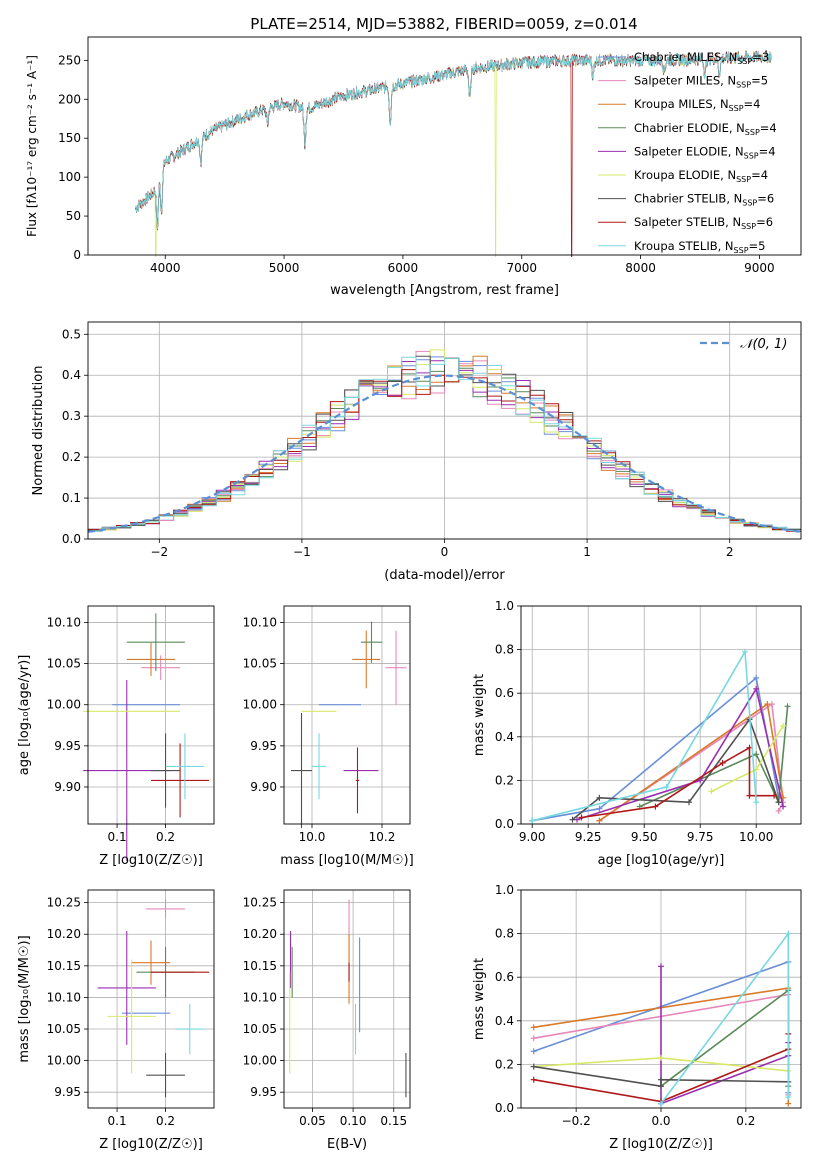  Describe the element at coordinates (756, 837) in the screenshot. I see `x-tick-label: 10.00` at that location.